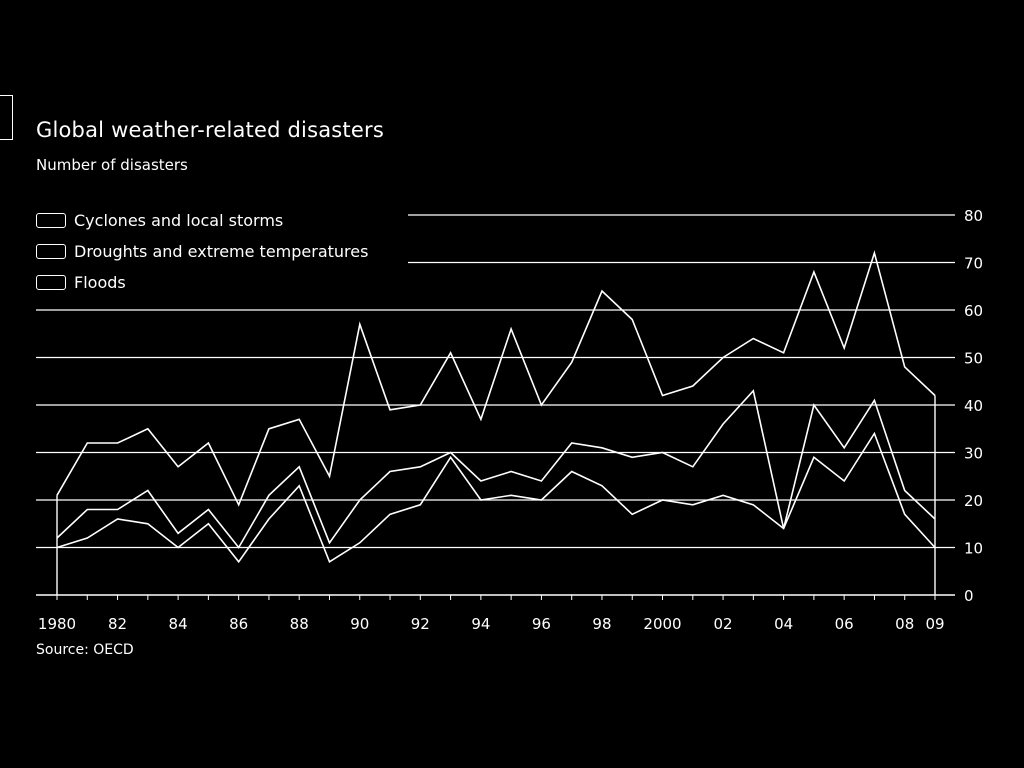 The height and width of the screenshot is (768, 1024). I want to click on legend-label: Droughts and extreme temperatures, so click(221, 251).